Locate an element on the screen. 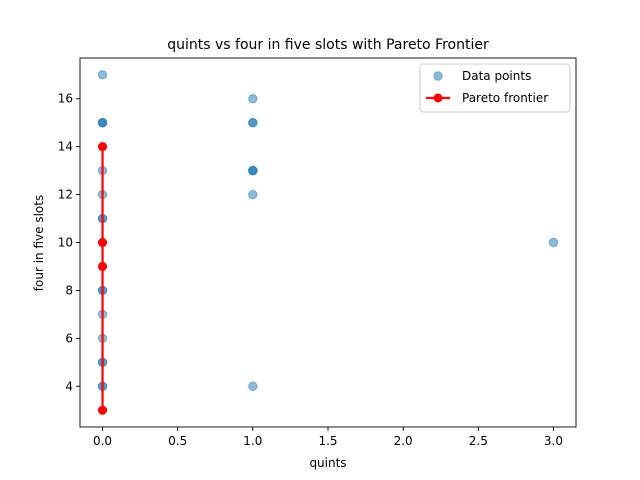 This screenshot has width=640, height=480. legend-label: Data points is located at coordinates (496, 76).